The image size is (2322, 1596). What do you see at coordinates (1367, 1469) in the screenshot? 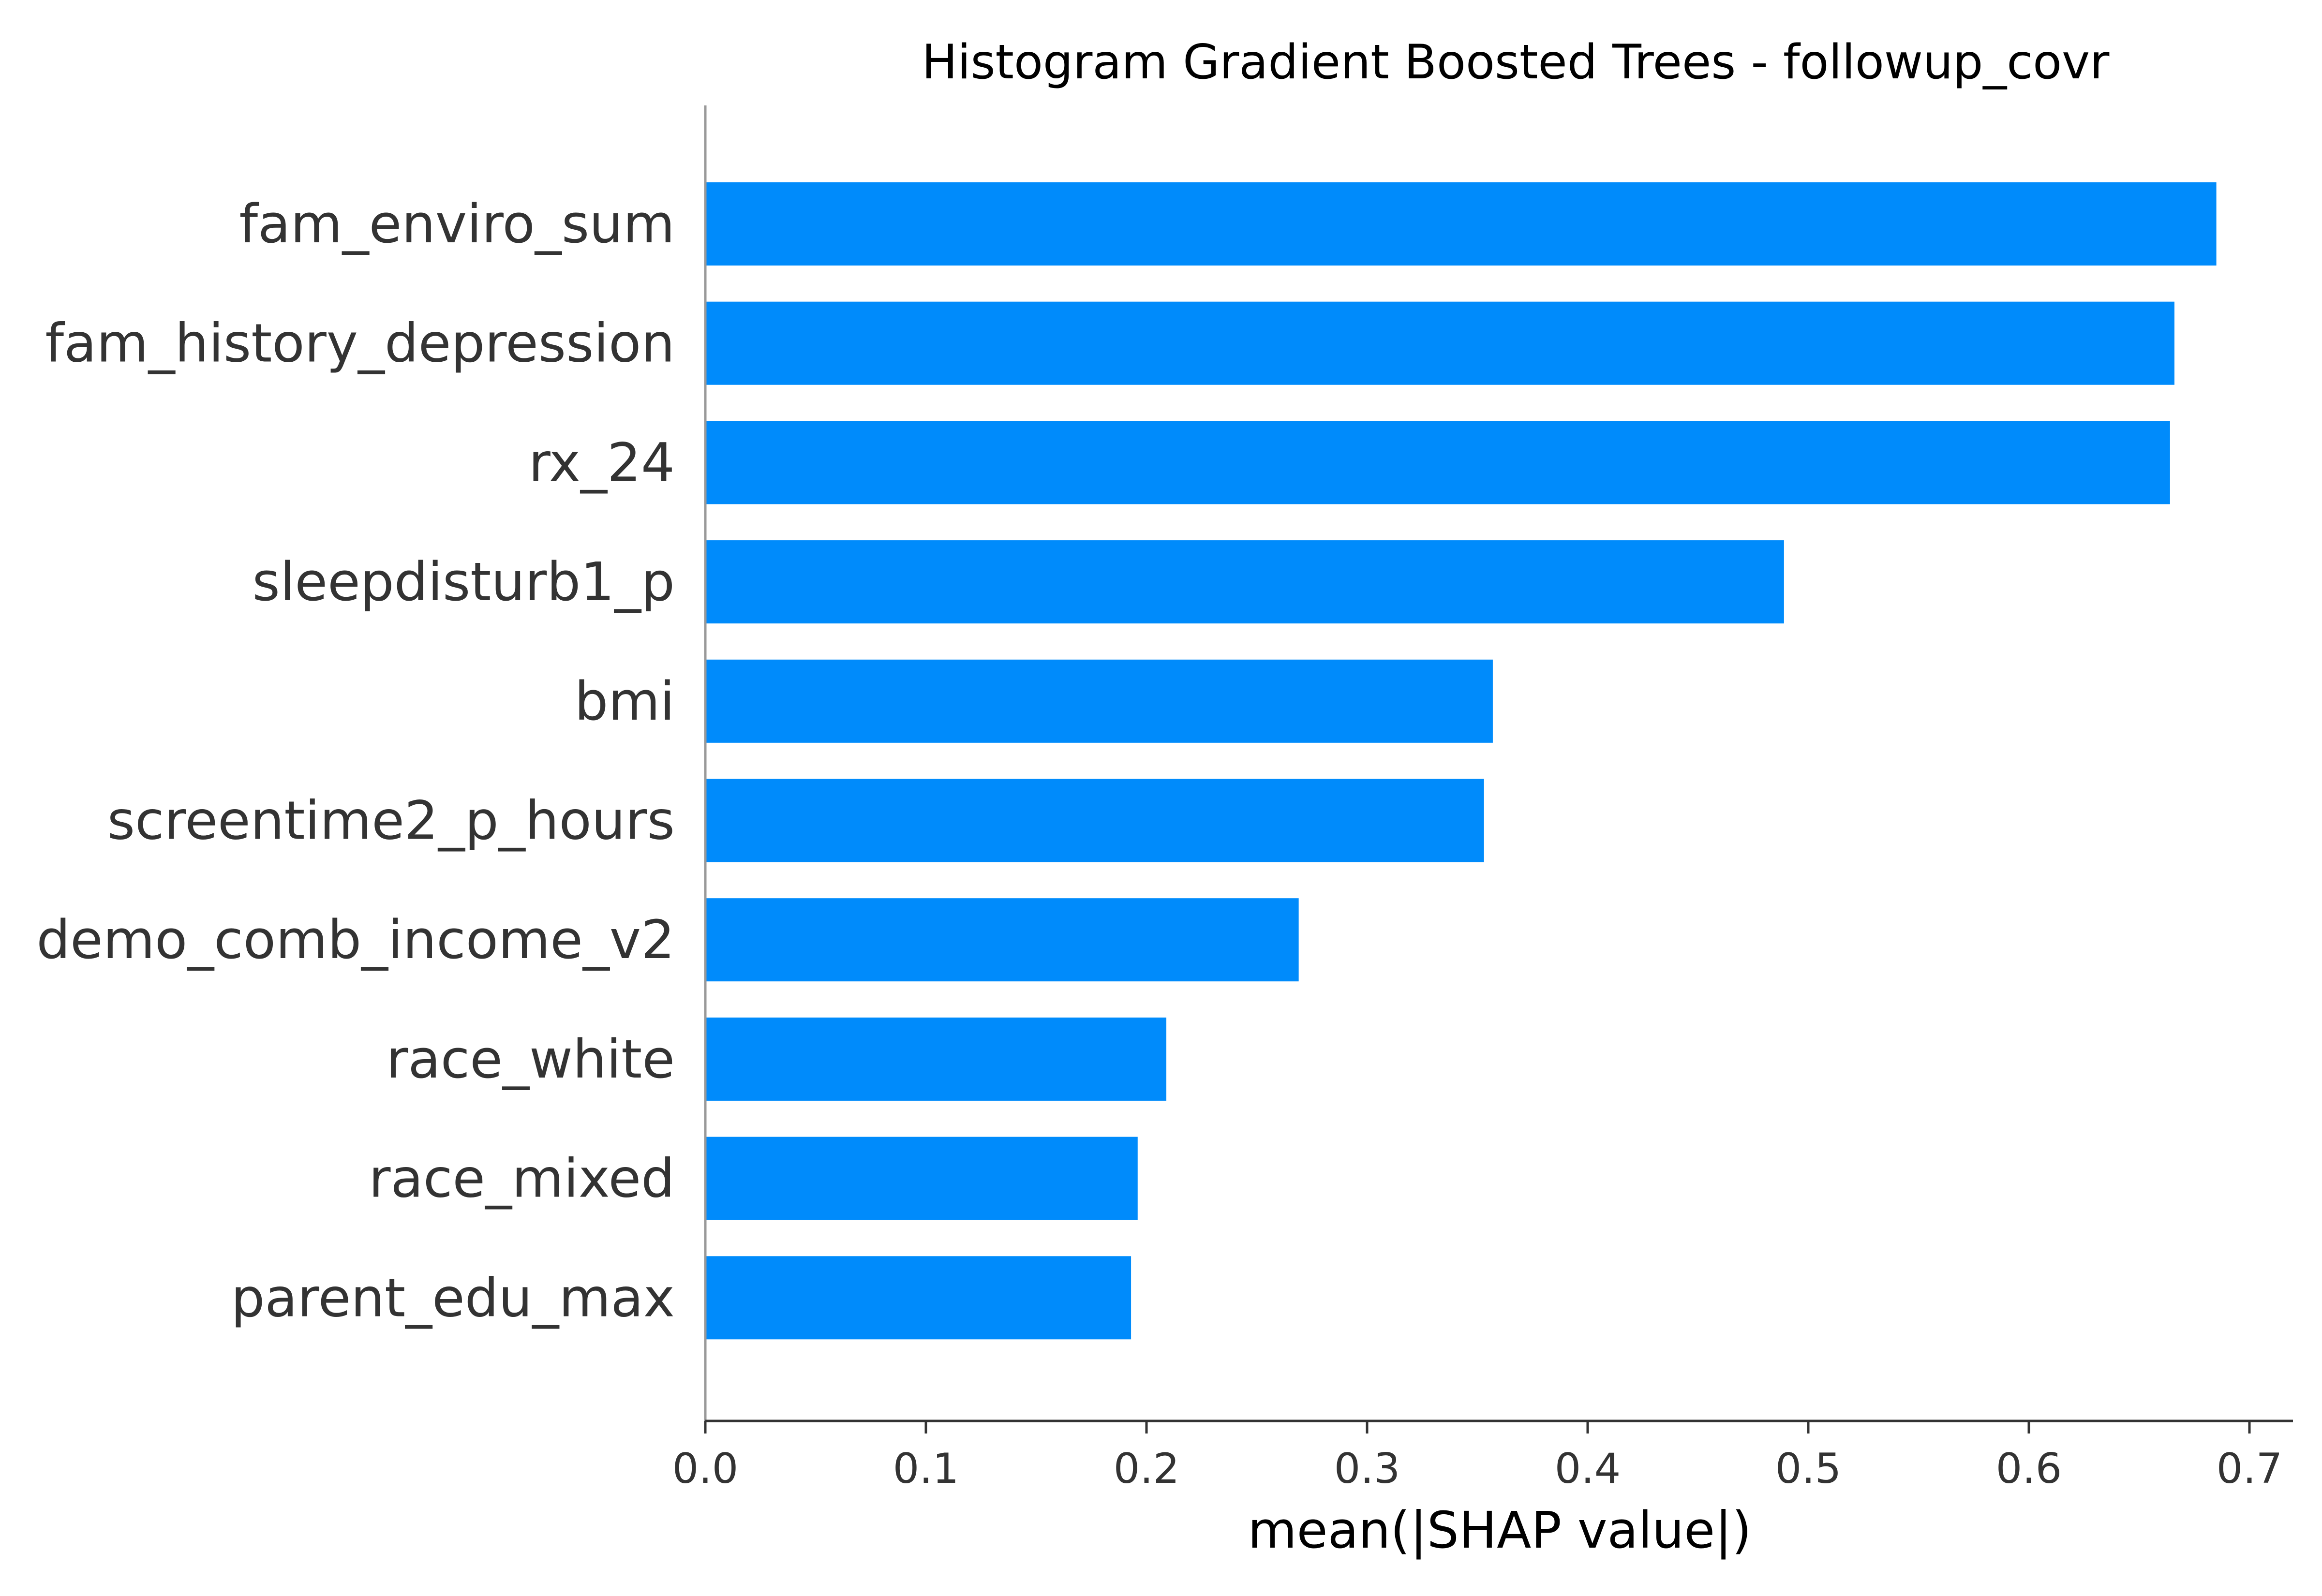
I see `x-tick-label: 0.3` at bounding box center [1367, 1469].